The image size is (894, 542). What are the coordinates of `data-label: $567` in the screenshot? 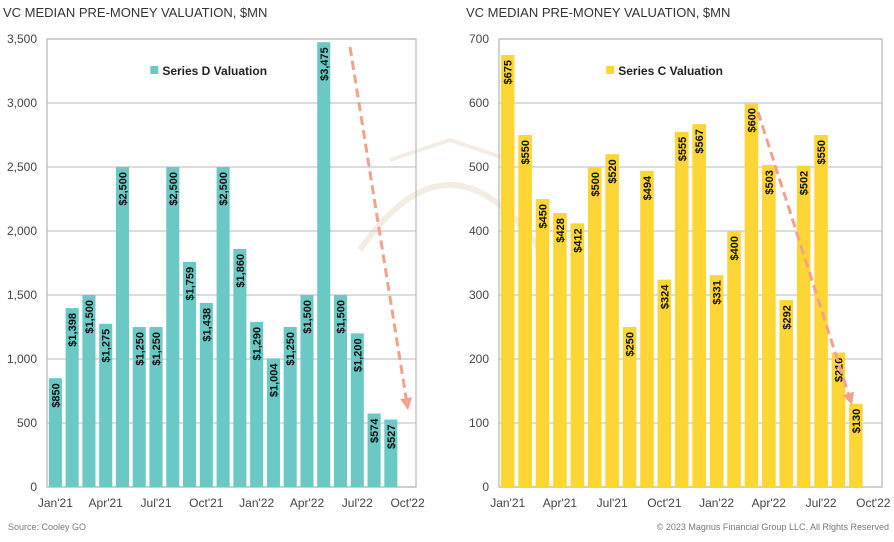 It's located at (700, 141).